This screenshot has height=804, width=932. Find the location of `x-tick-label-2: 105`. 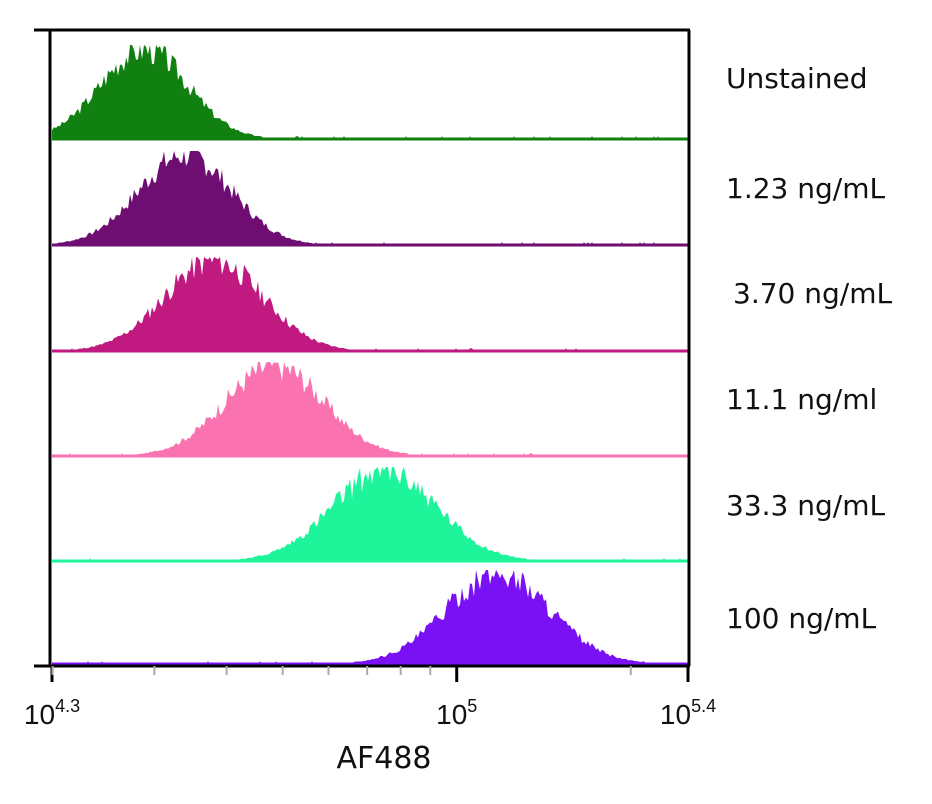

x-tick-label-2: 105 is located at coordinates (456, 713).